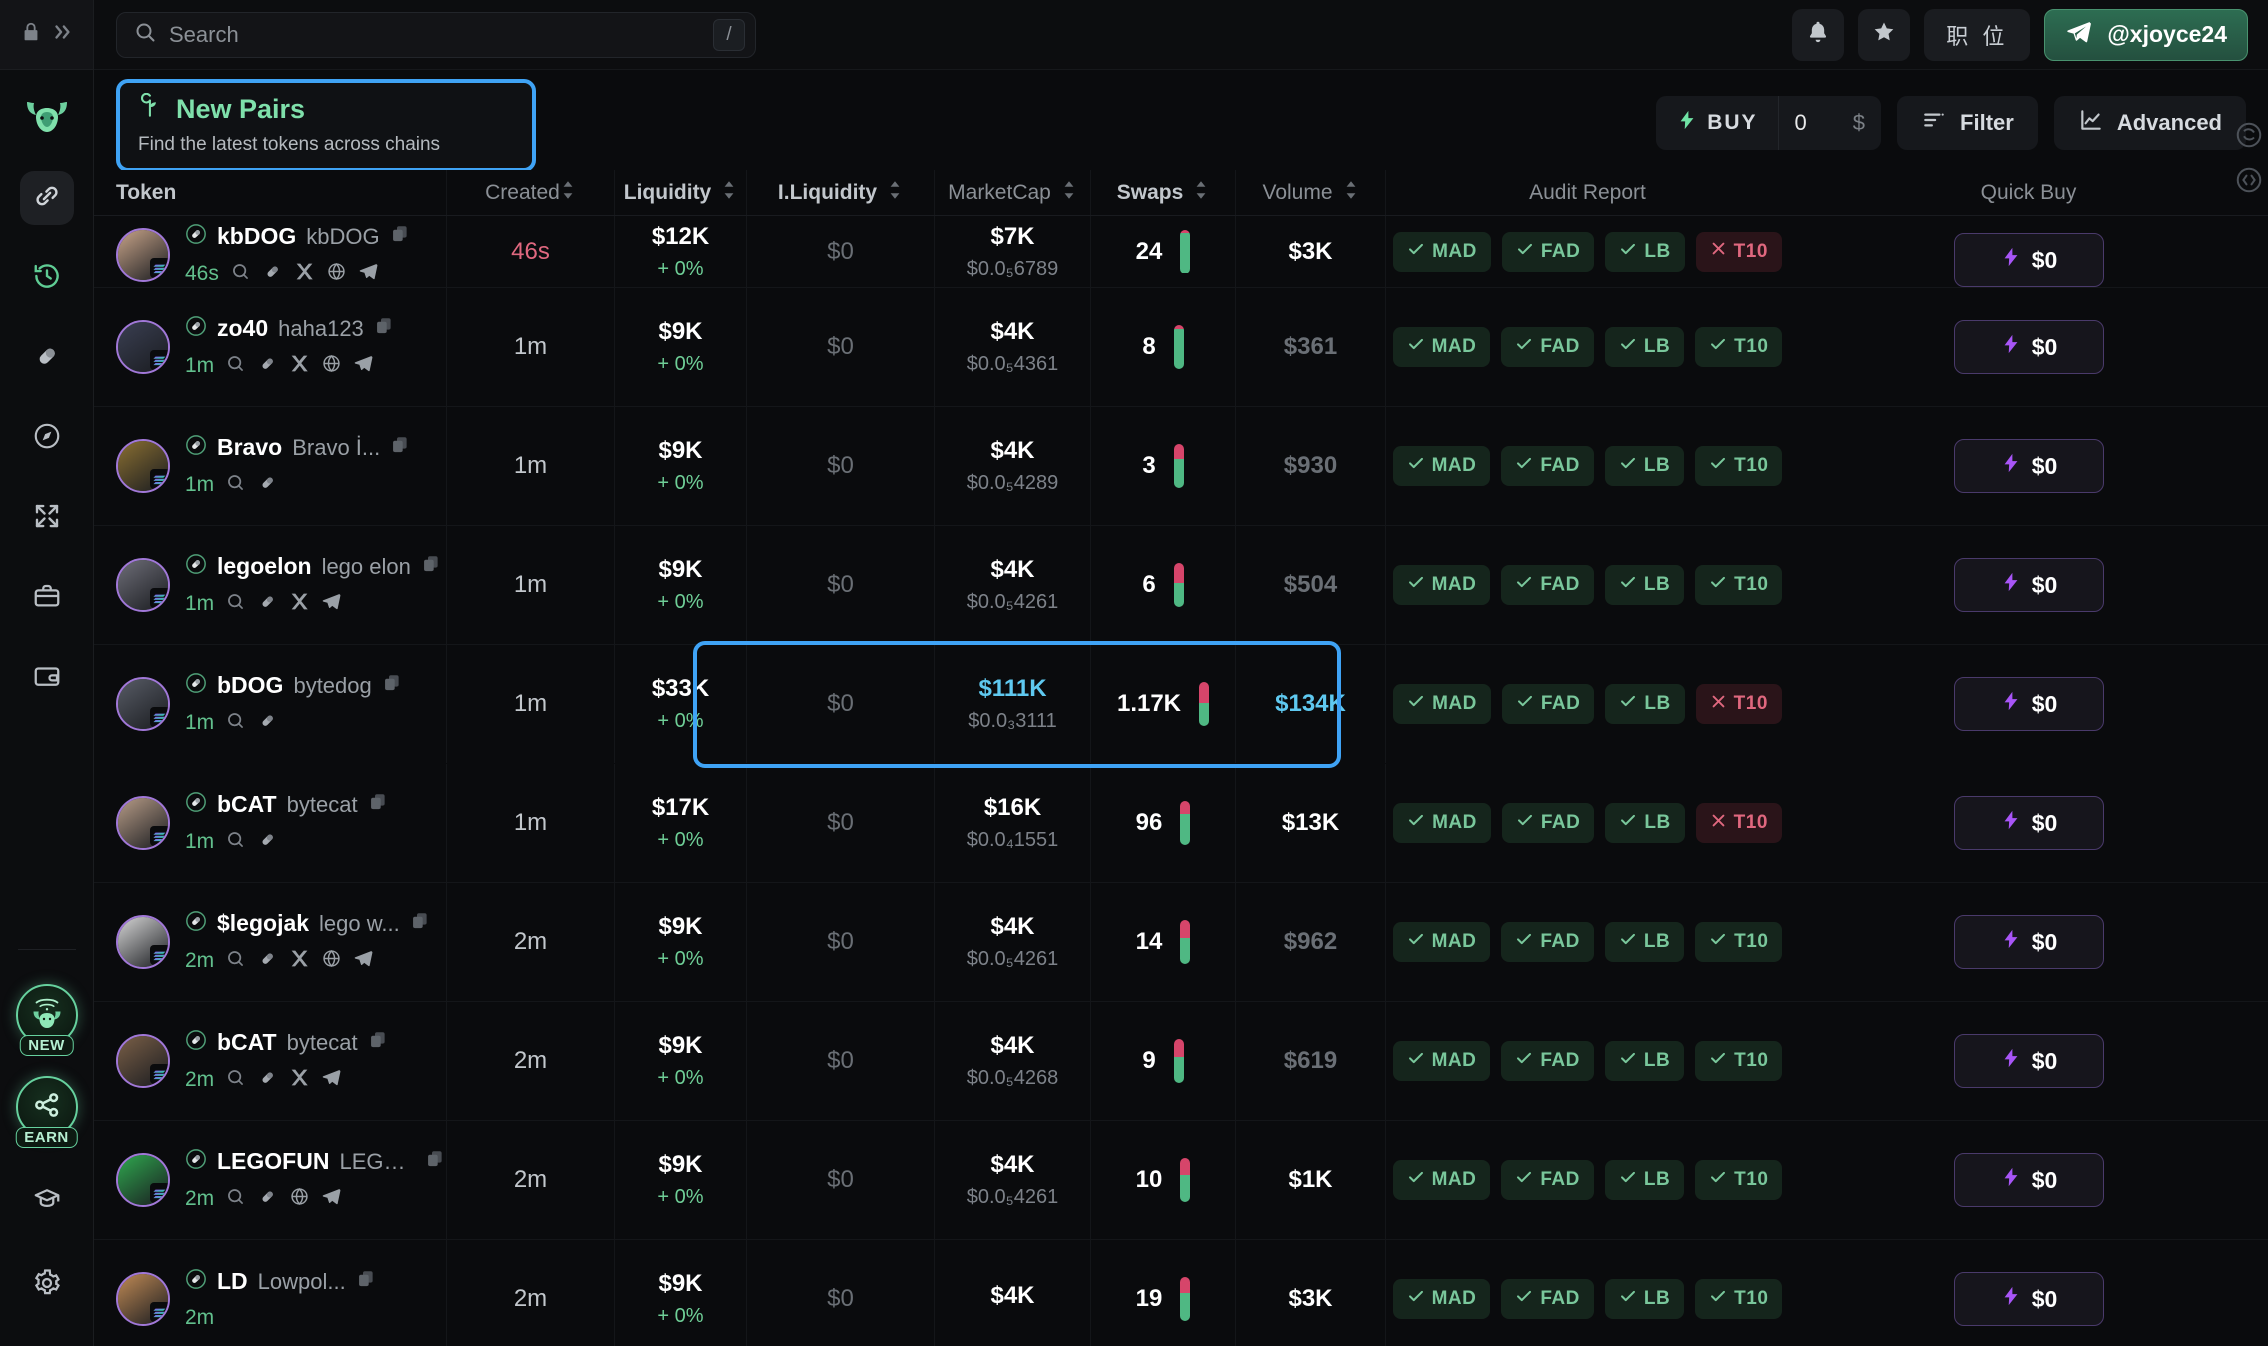 The image size is (2268, 1346). Describe the element at coordinates (46, 1112) in the screenshot. I see `sidebar-item-earn: EARN` at that location.